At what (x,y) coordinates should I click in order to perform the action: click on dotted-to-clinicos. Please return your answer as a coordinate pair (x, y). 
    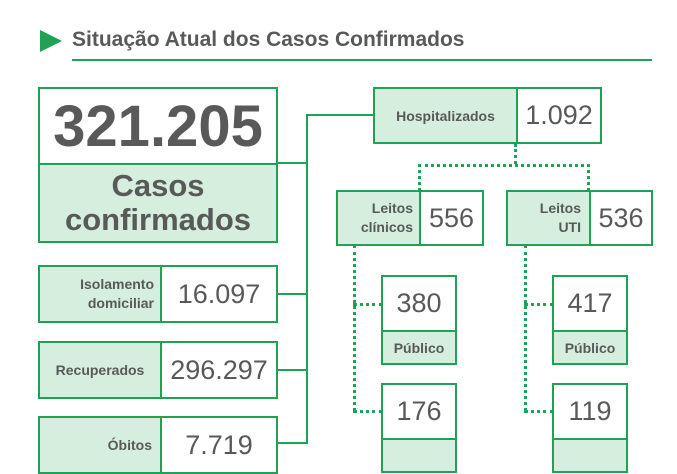
    Looking at the image, I should click on (419, 177).